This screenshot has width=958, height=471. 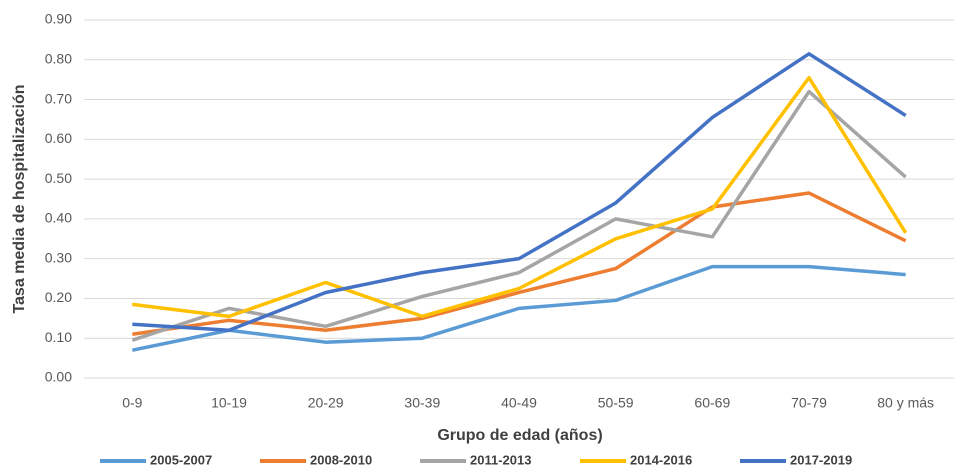 What do you see at coordinates (341, 459) in the screenshot?
I see `legend-text: 2008-2010` at bounding box center [341, 459].